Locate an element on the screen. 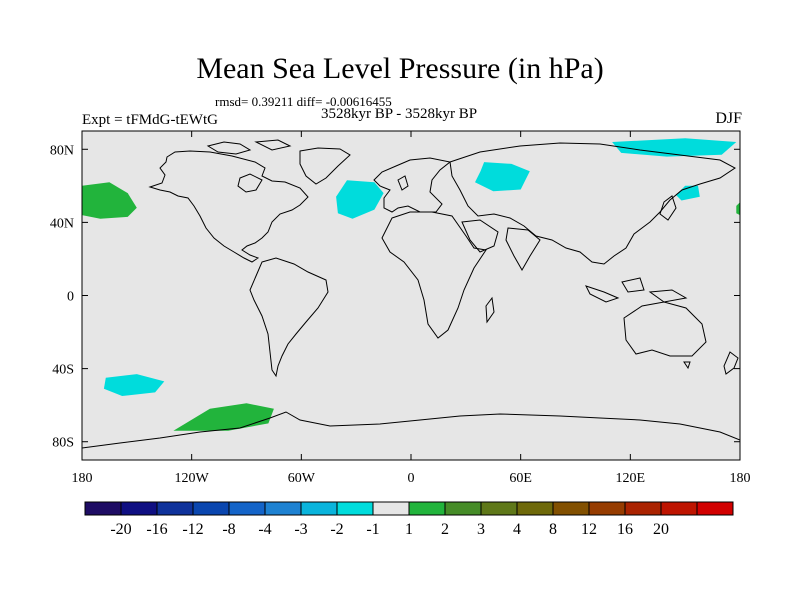  anomaly-region-north-pacific-green is located at coordinates (109, 200).